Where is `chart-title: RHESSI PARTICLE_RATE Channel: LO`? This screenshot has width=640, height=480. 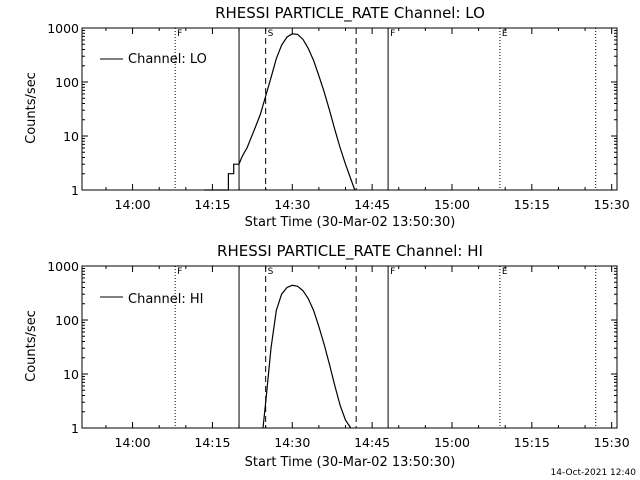
chart-title: RHESSI PARTICLE_RATE Channel: LO is located at coordinates (350, 13).